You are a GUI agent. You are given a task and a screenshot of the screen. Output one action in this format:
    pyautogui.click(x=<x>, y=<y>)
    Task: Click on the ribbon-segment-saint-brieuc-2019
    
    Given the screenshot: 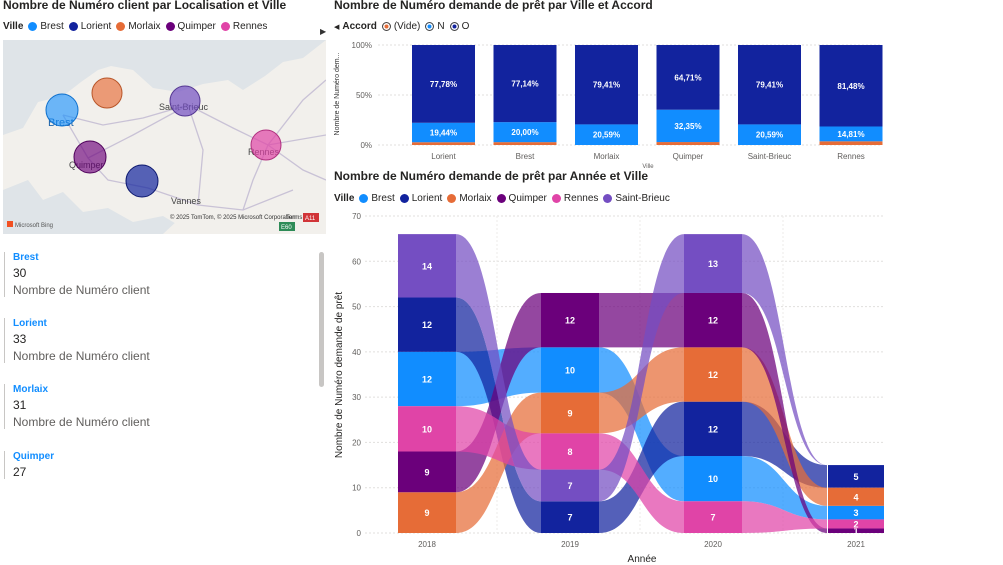 What is the action you would take?
    pyautogui.click(x=570, y=485)
    